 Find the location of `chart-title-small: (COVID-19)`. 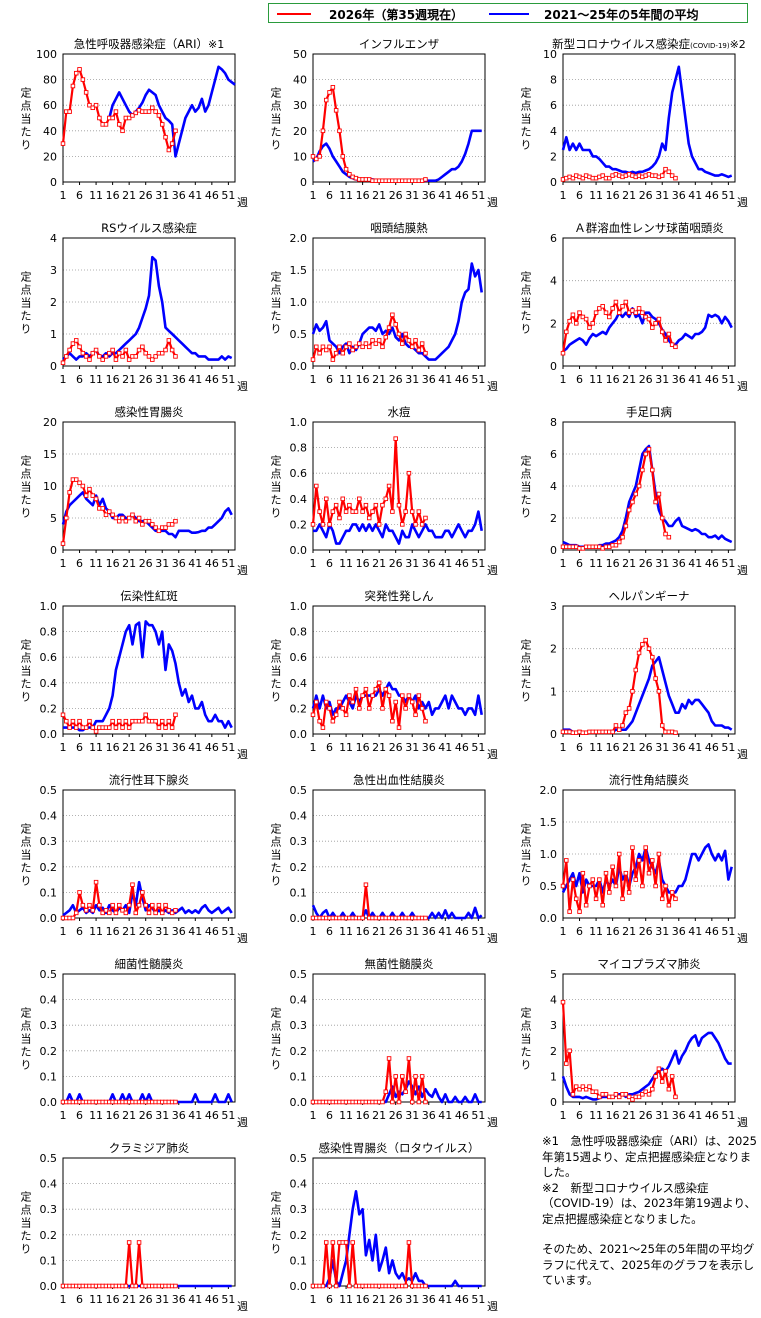

chart-title-small: (COVID-19) is located at coordinates (710, 46).